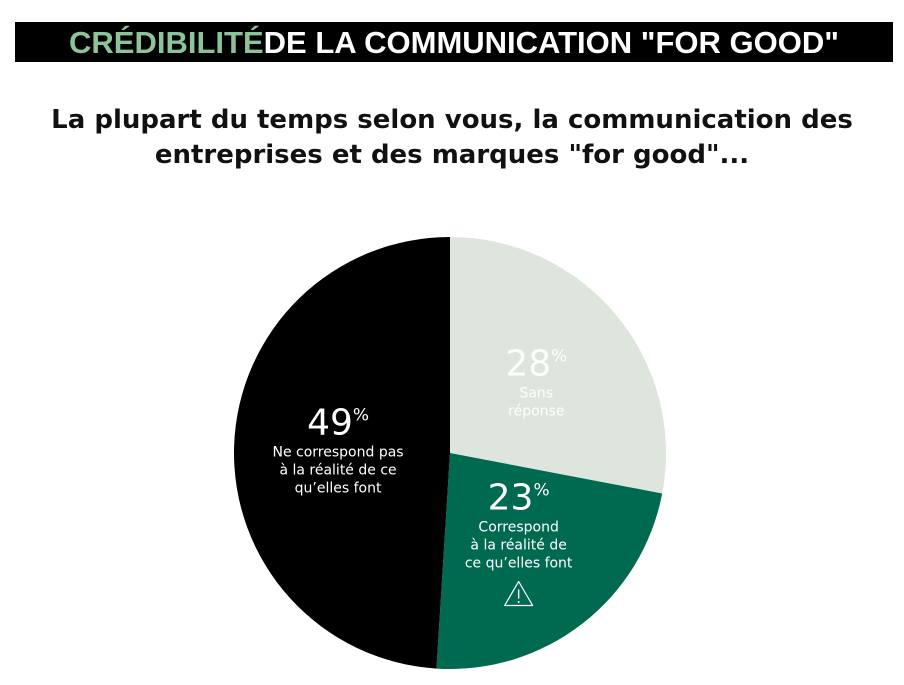  I want to click on banner-rest-text: DE LA COMMUNICATION "FOR GOOD", so click(551, 42).